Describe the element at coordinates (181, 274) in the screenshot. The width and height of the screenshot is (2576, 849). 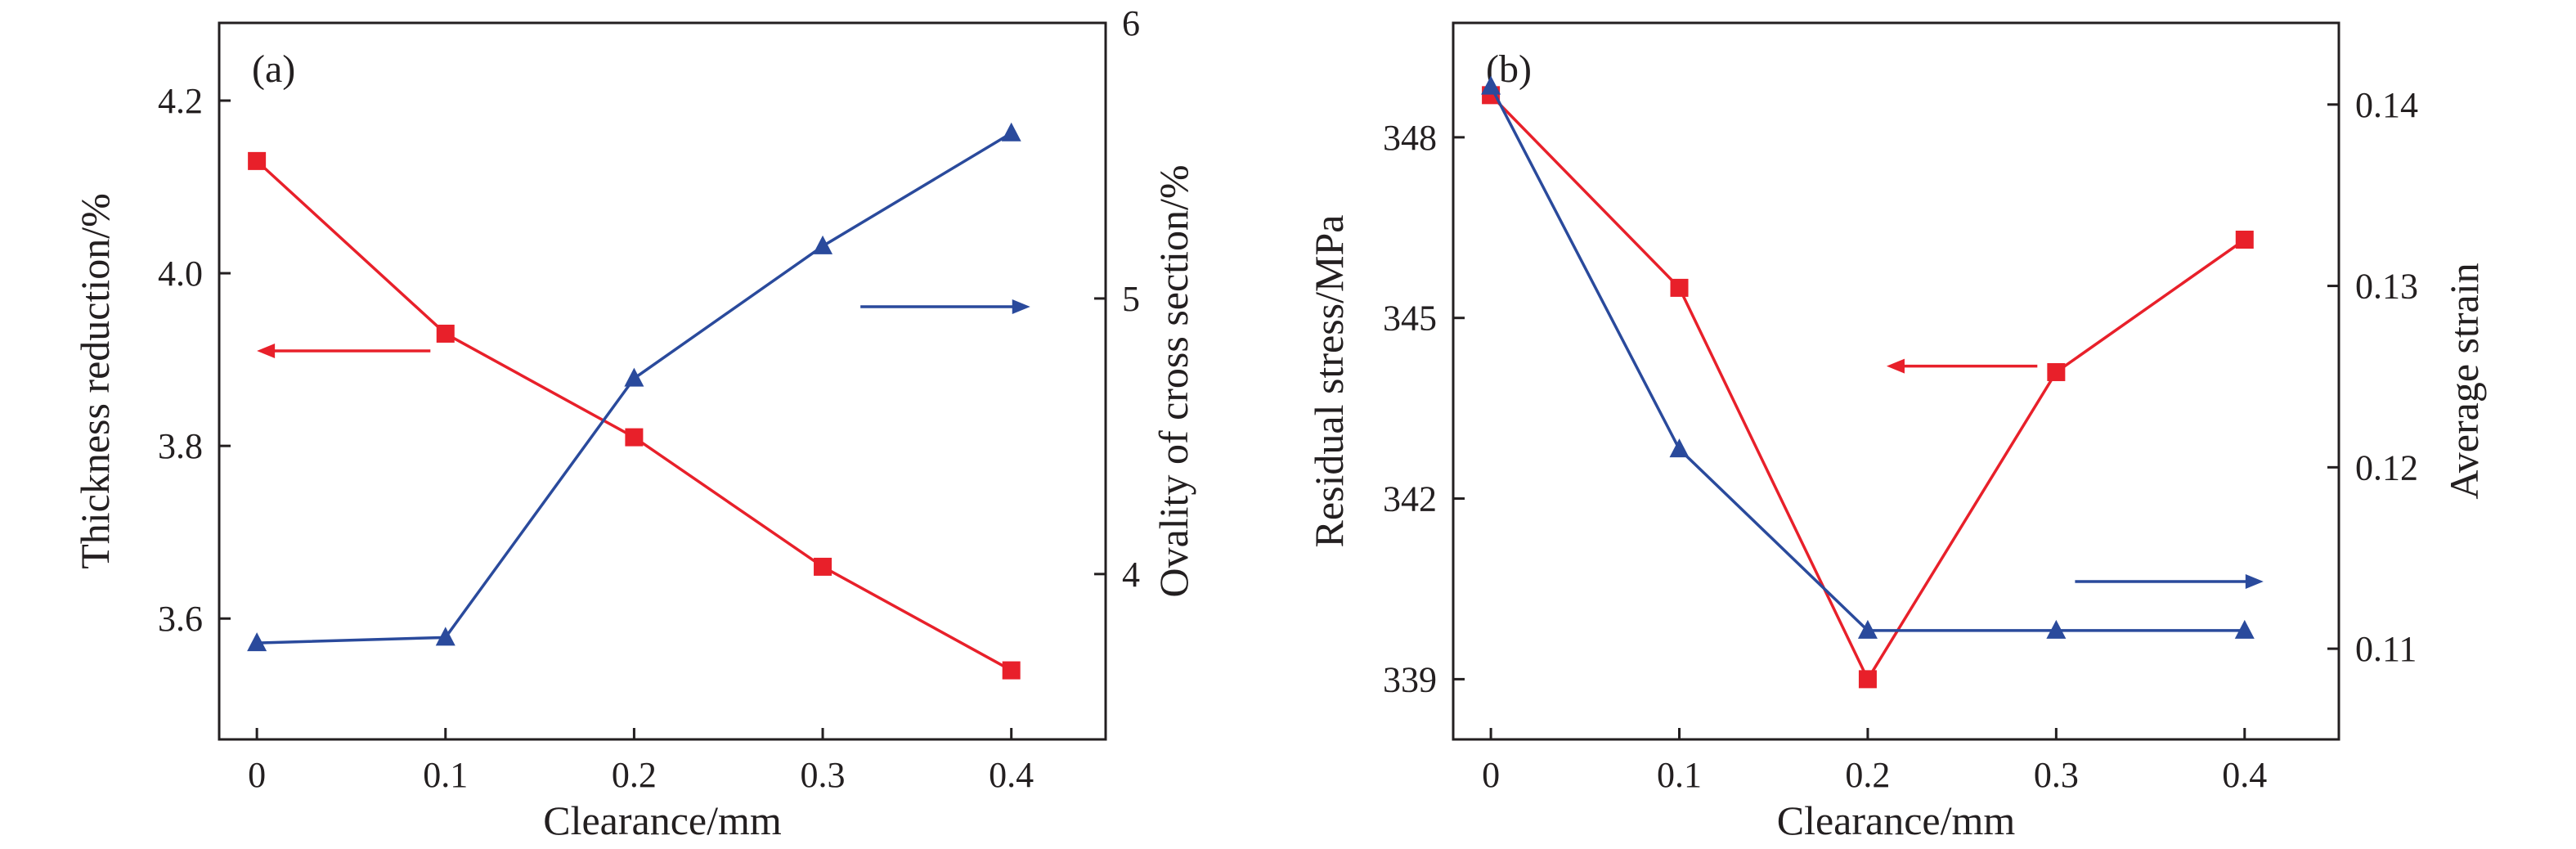
I see `y-left-tick-label: 4.0` at that location.